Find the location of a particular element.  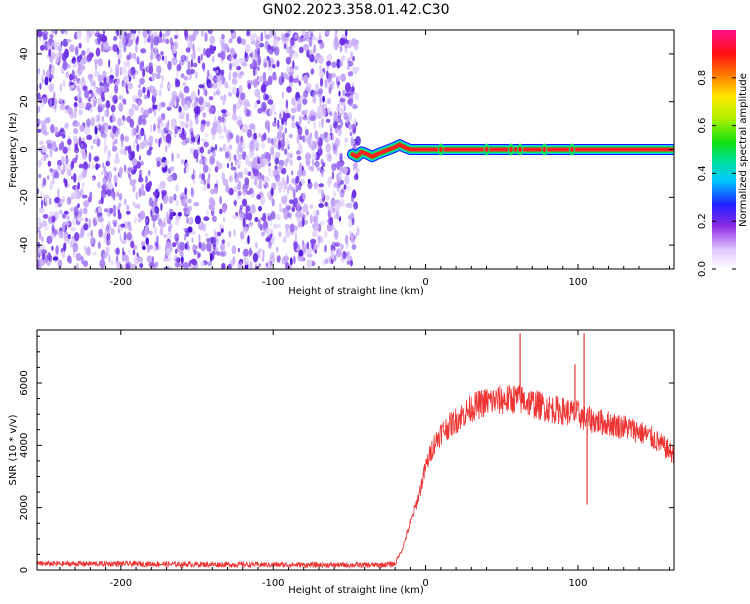

colorbar-tick-label: 0.4 is located at coordinates (702, 173).